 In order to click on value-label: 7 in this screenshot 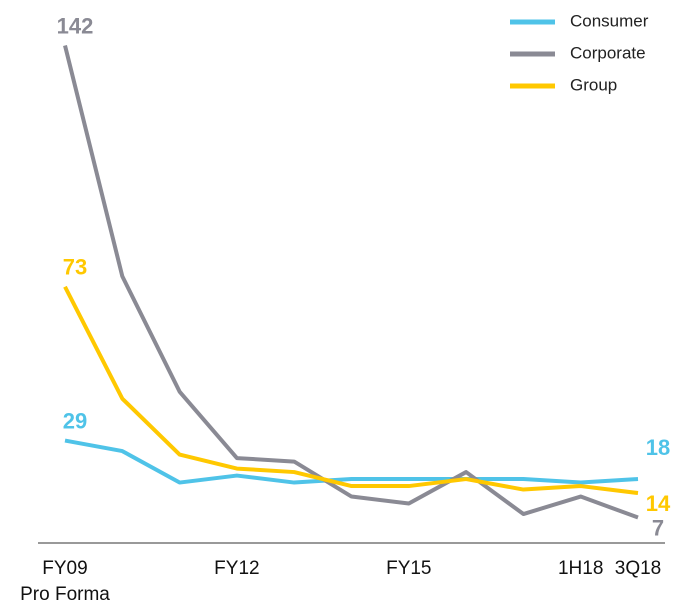, I will do `click(658, 527)`.